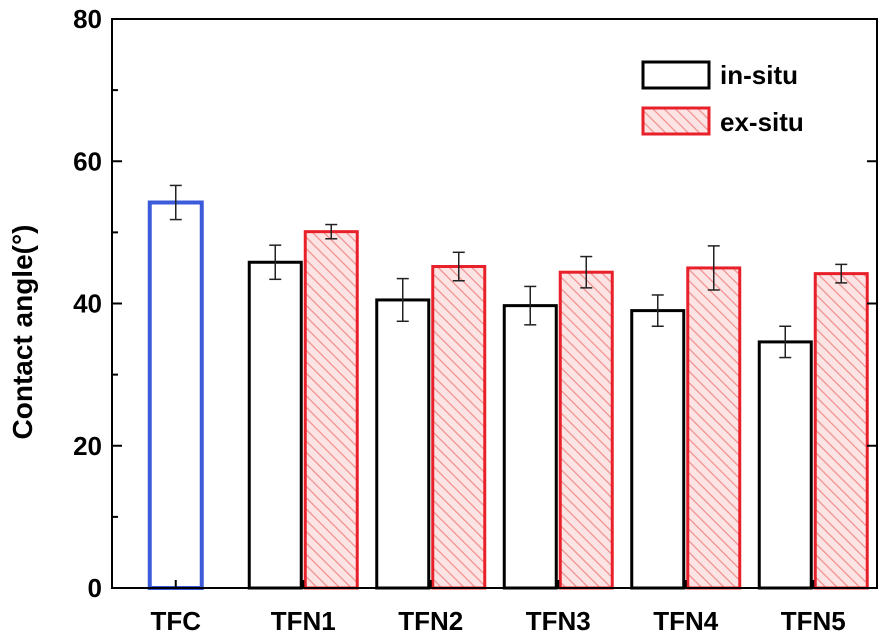  What do you see at coordinates (841, 431) in the screenshot?
I see `bar-ex-situ-tfn5` at bounding box center [841, 431].